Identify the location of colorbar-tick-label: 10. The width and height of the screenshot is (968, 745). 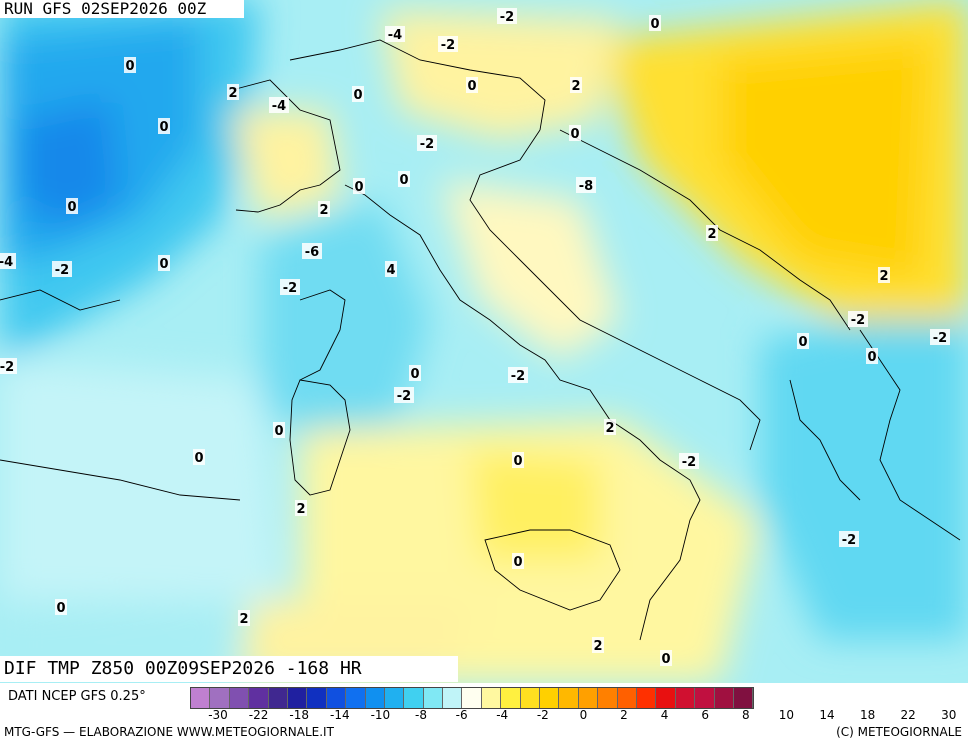
(786, 715).